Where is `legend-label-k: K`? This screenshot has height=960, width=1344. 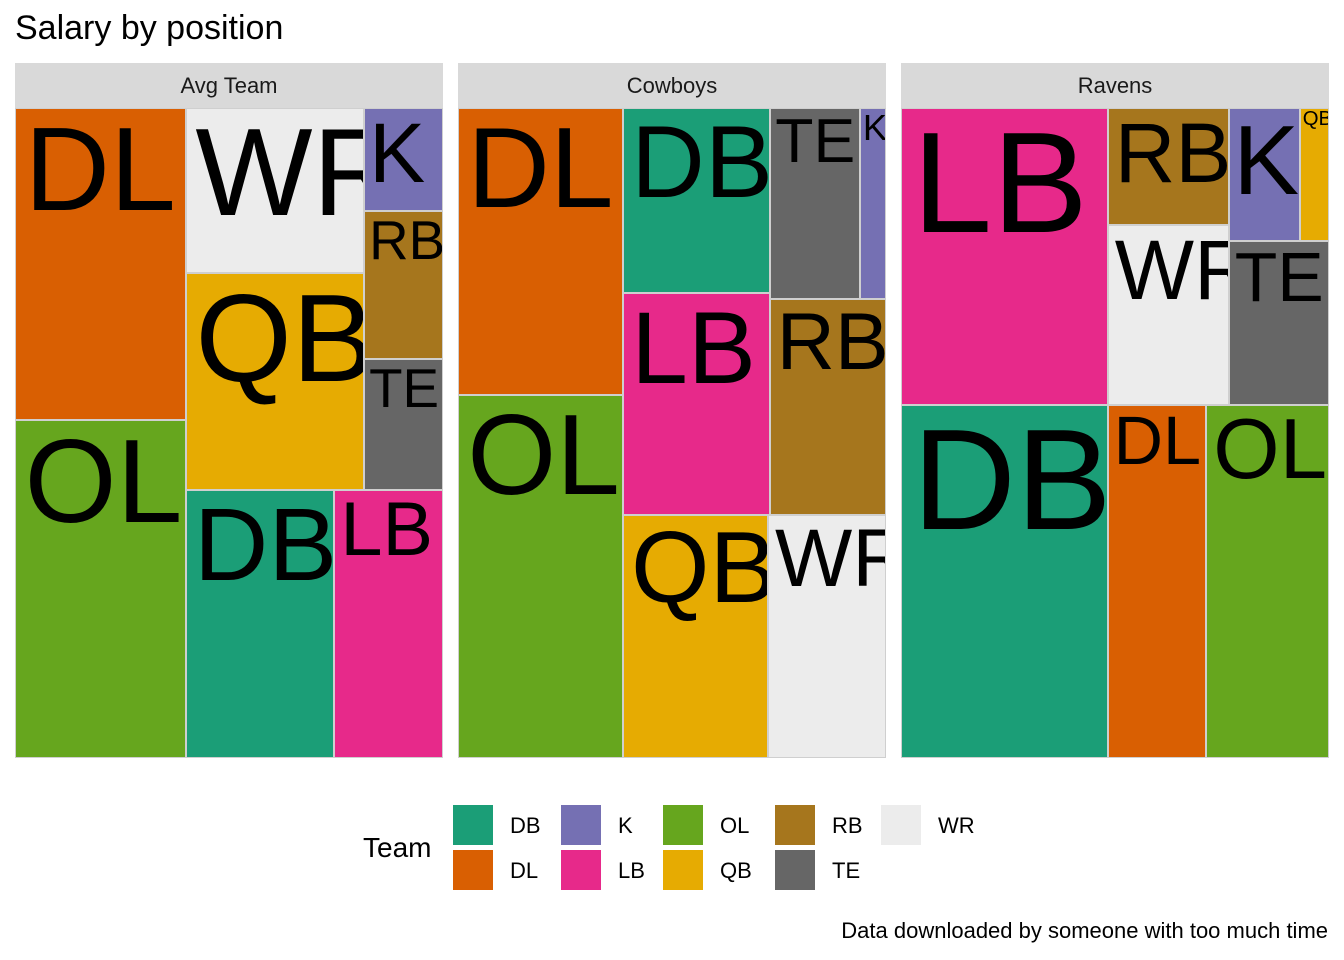 legend-label-k: K is located at coordinates (625, 825).